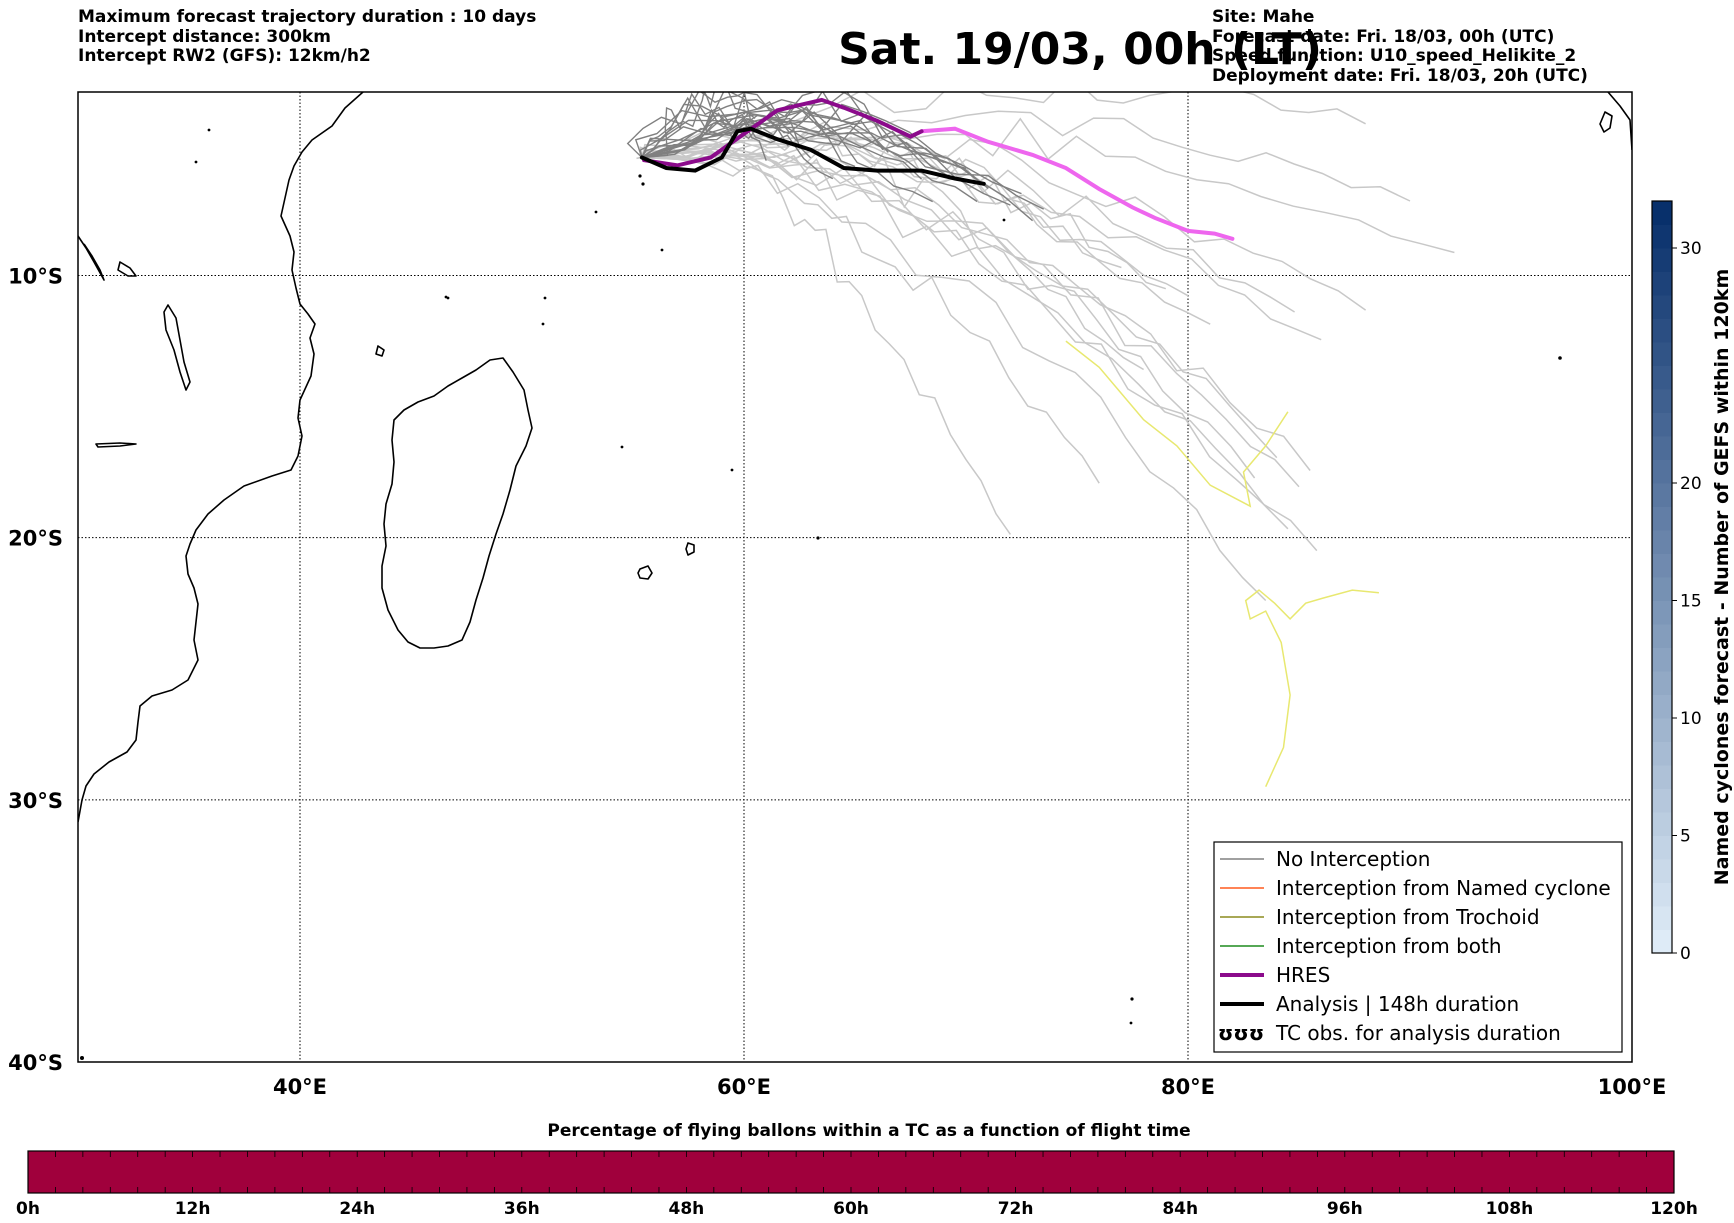 The width and height of the screenshot is (1734, 1223). Describe the element at coordinates (127, 269) in the screenshot. I see `coastline-lake-tanganyika` at that location.